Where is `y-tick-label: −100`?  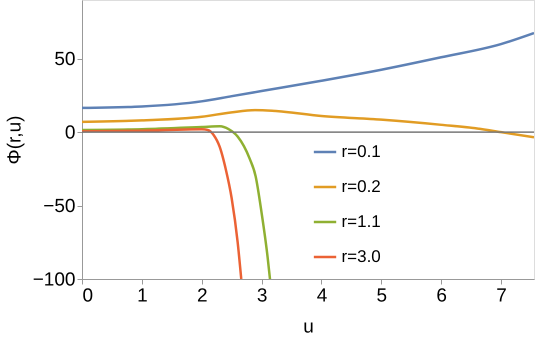
y-tick-label: −100 is located at coordinates (54, 280).